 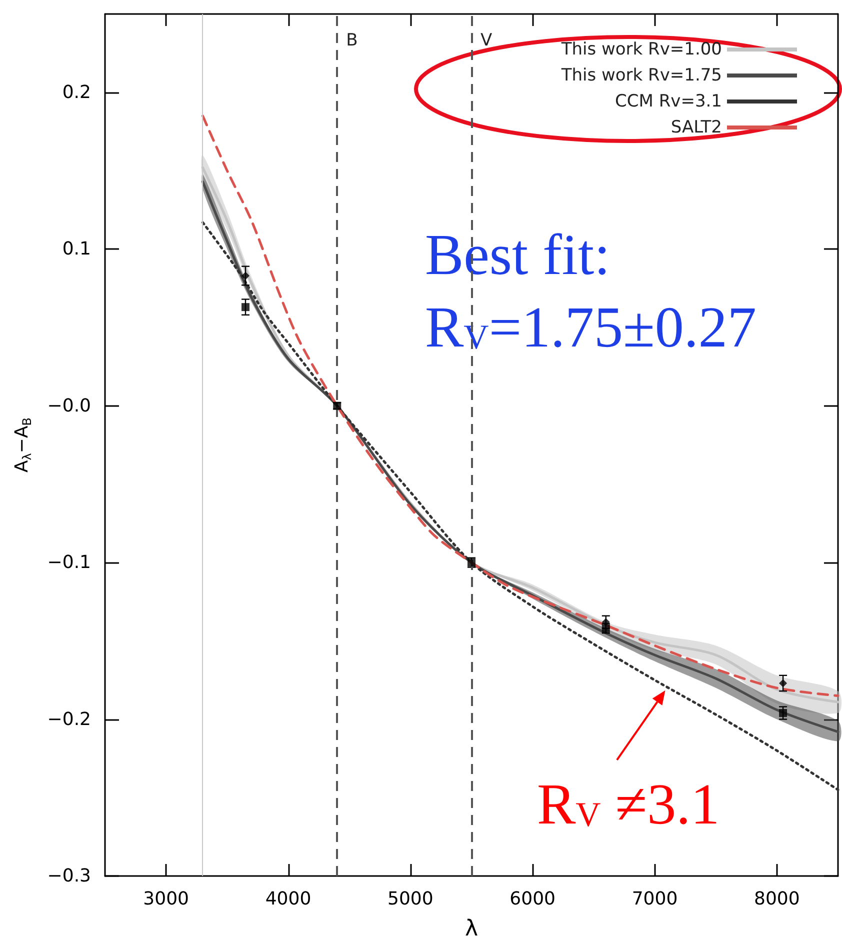 What do you see at coordinates (69, 719) in the screenshot?
I see `y-tick-label: −0.2` at bounding box center [69, 719].